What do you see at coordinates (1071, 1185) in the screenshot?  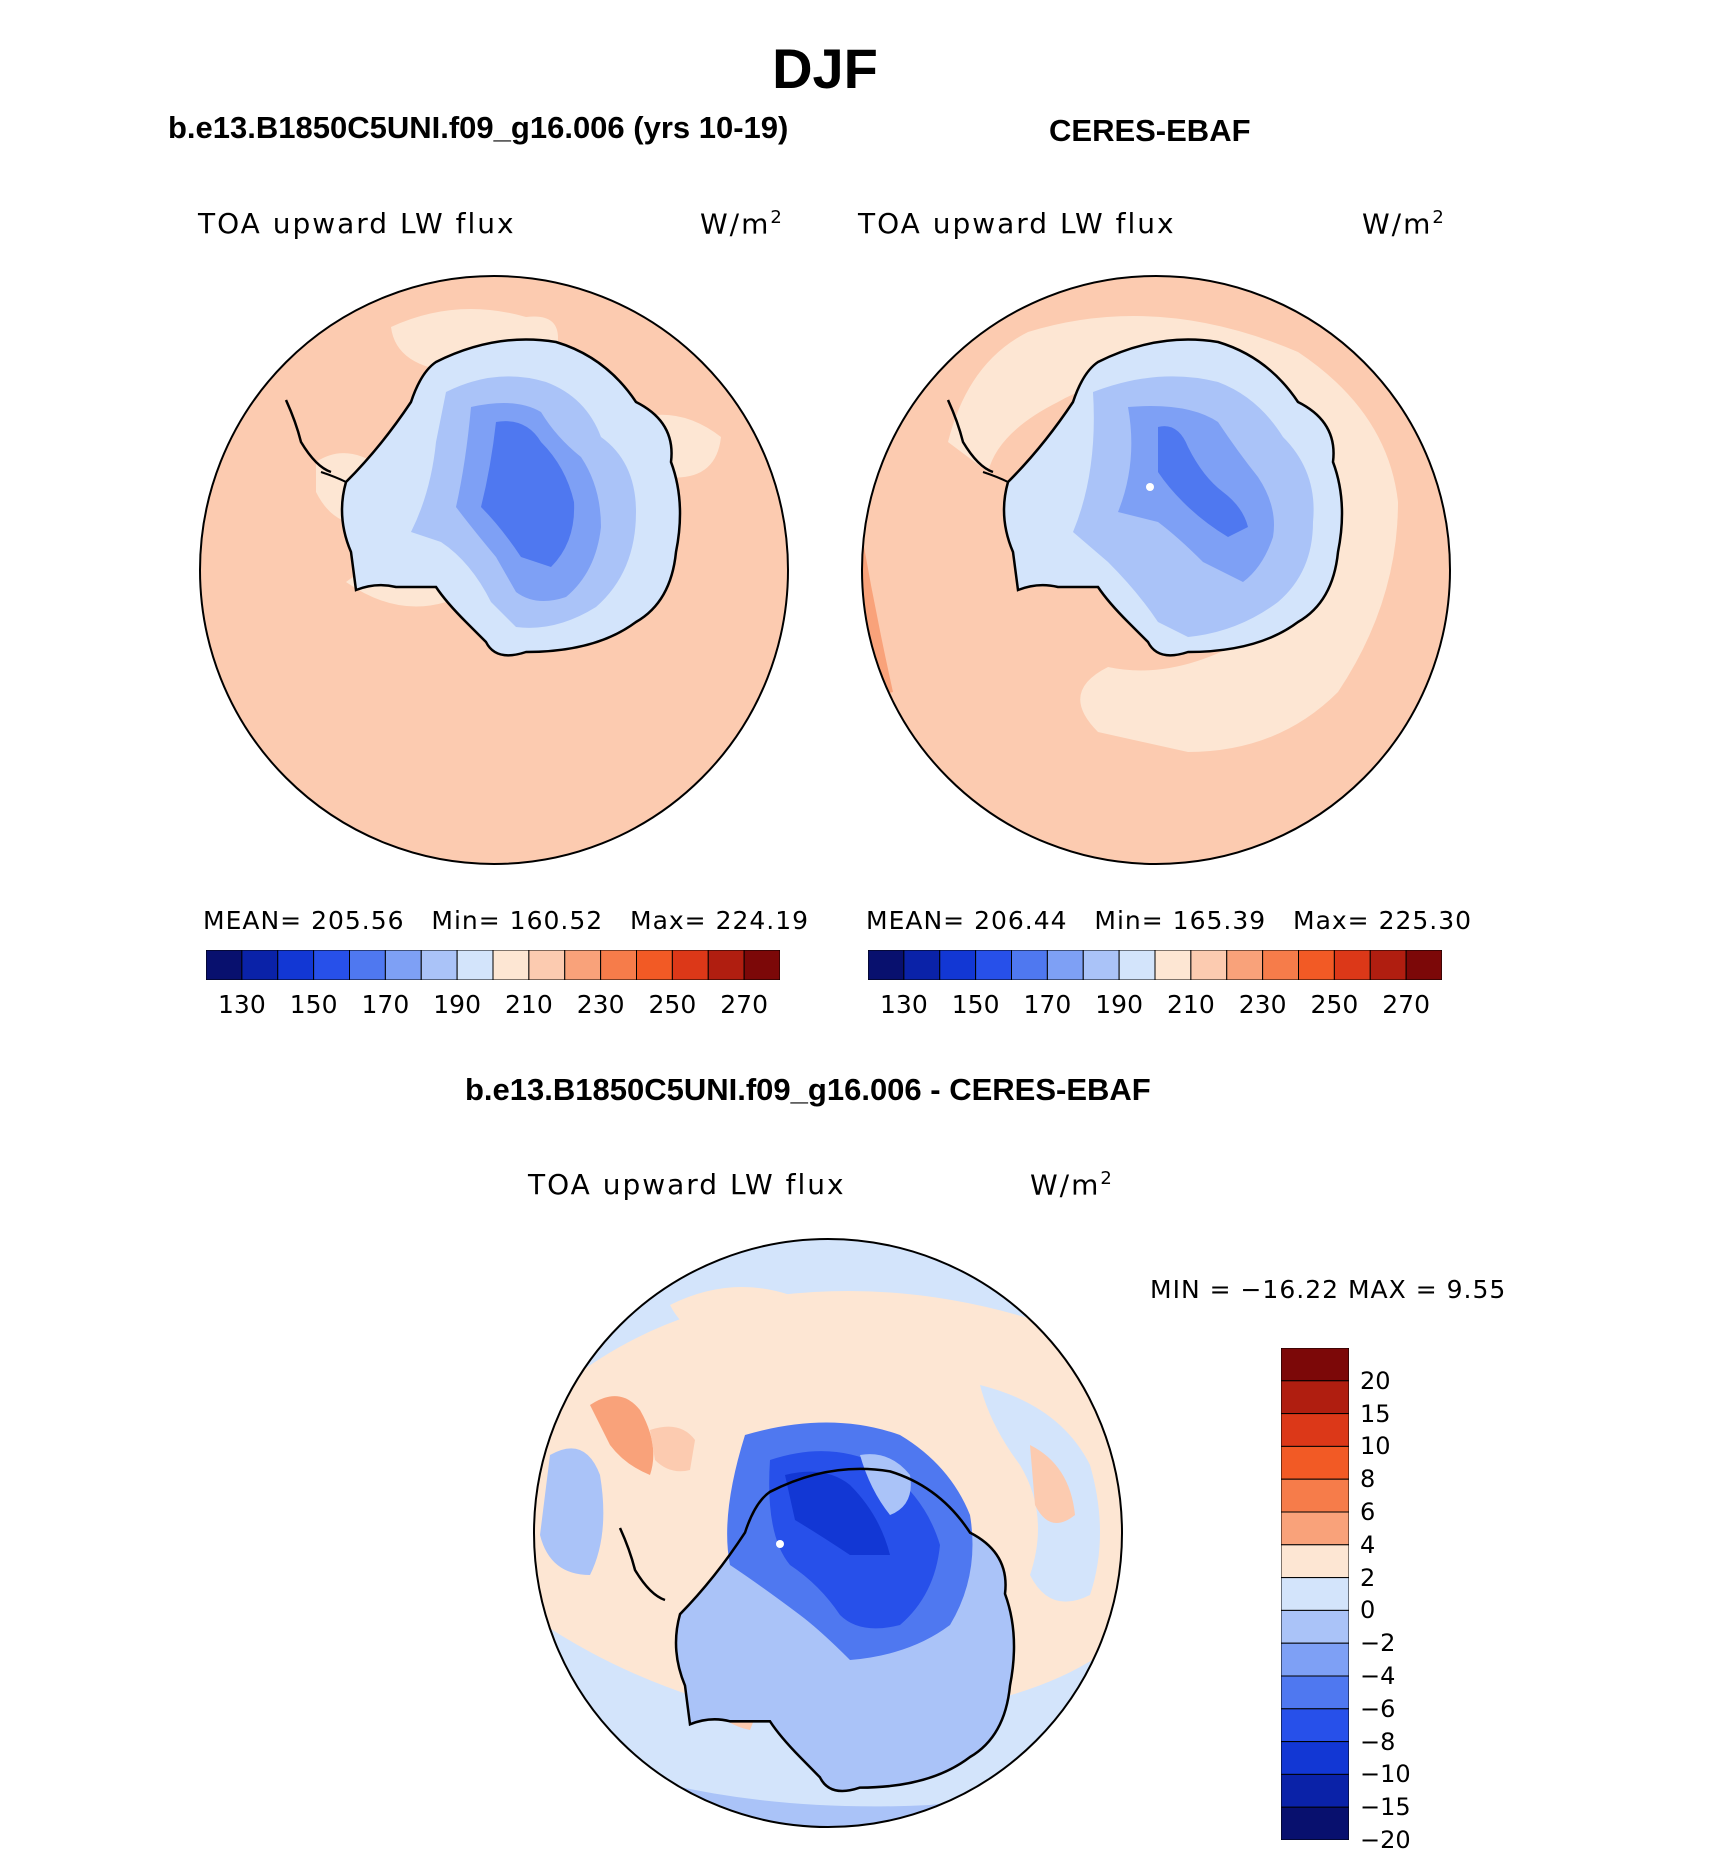 I see `panel-diff-units: W/m2` at bounding box center [1071, 1185].